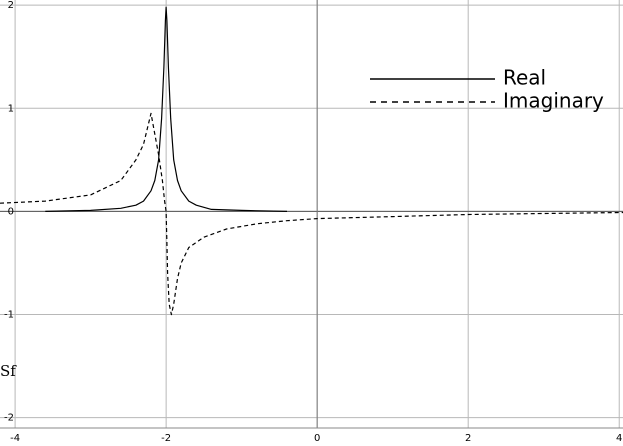 This screenshot has height=446, width=623. I want to click on y-tick-labels: -2 -1 0 1 2, so click(9, 212).